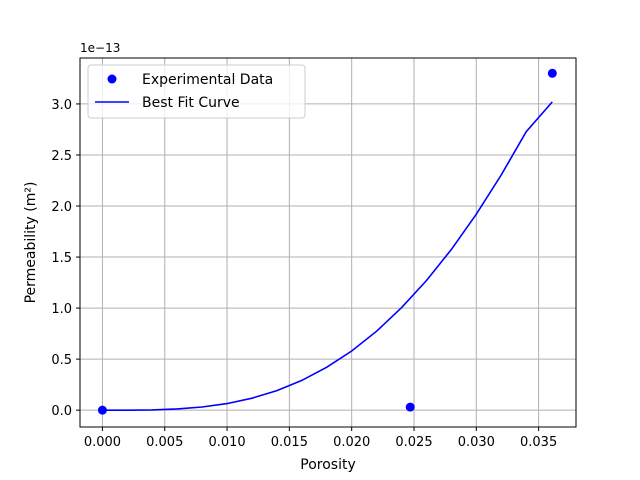  I want to click on y-tick-label: 3.0, so click(61, 105).